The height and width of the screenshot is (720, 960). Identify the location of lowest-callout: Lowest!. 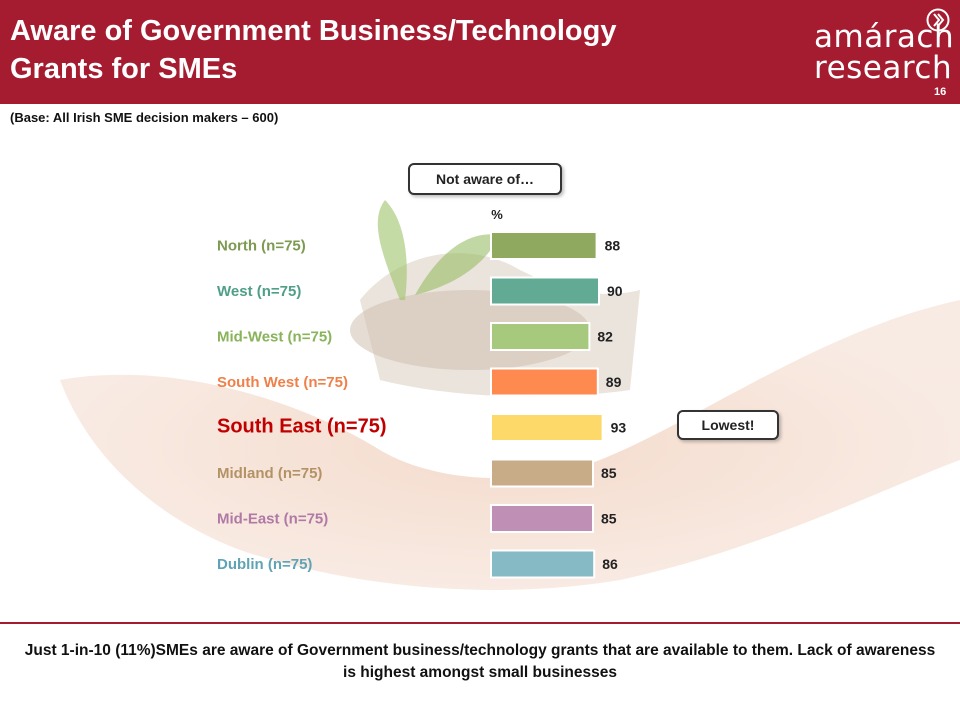
(728, 425).